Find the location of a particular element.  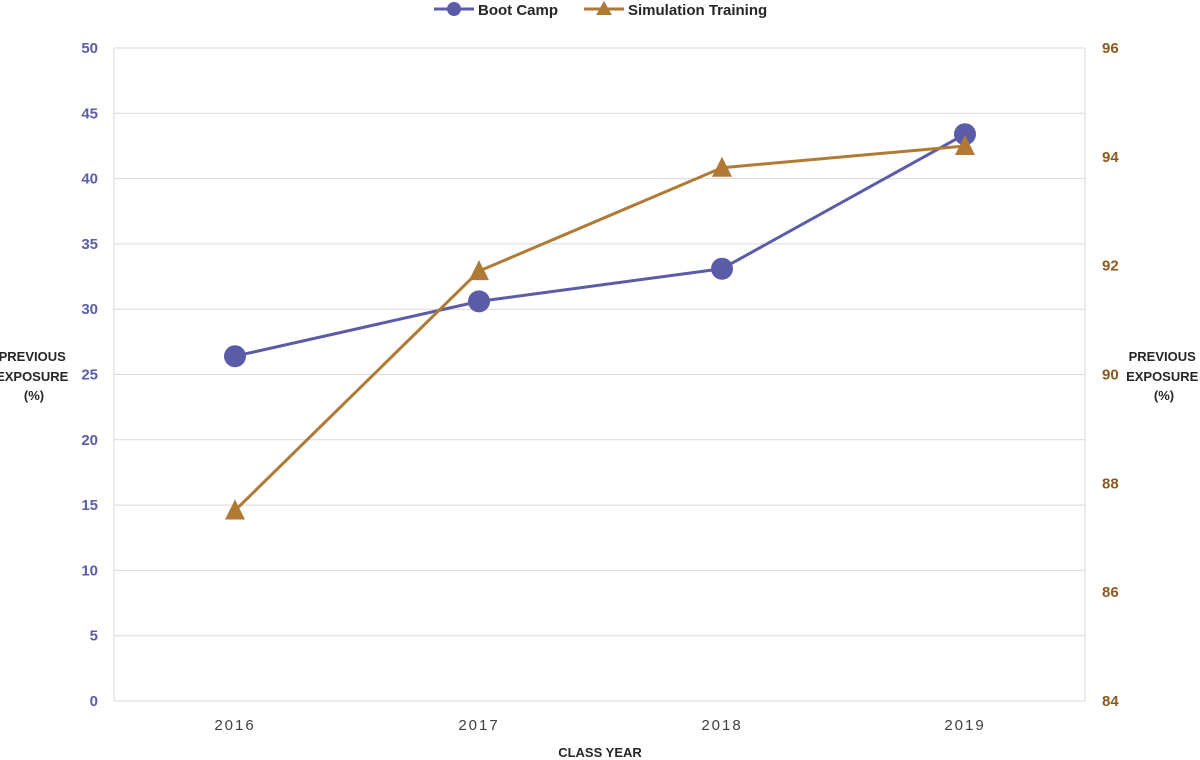

data-point-simulation-training-2019 is located at coordinates (965, 144).